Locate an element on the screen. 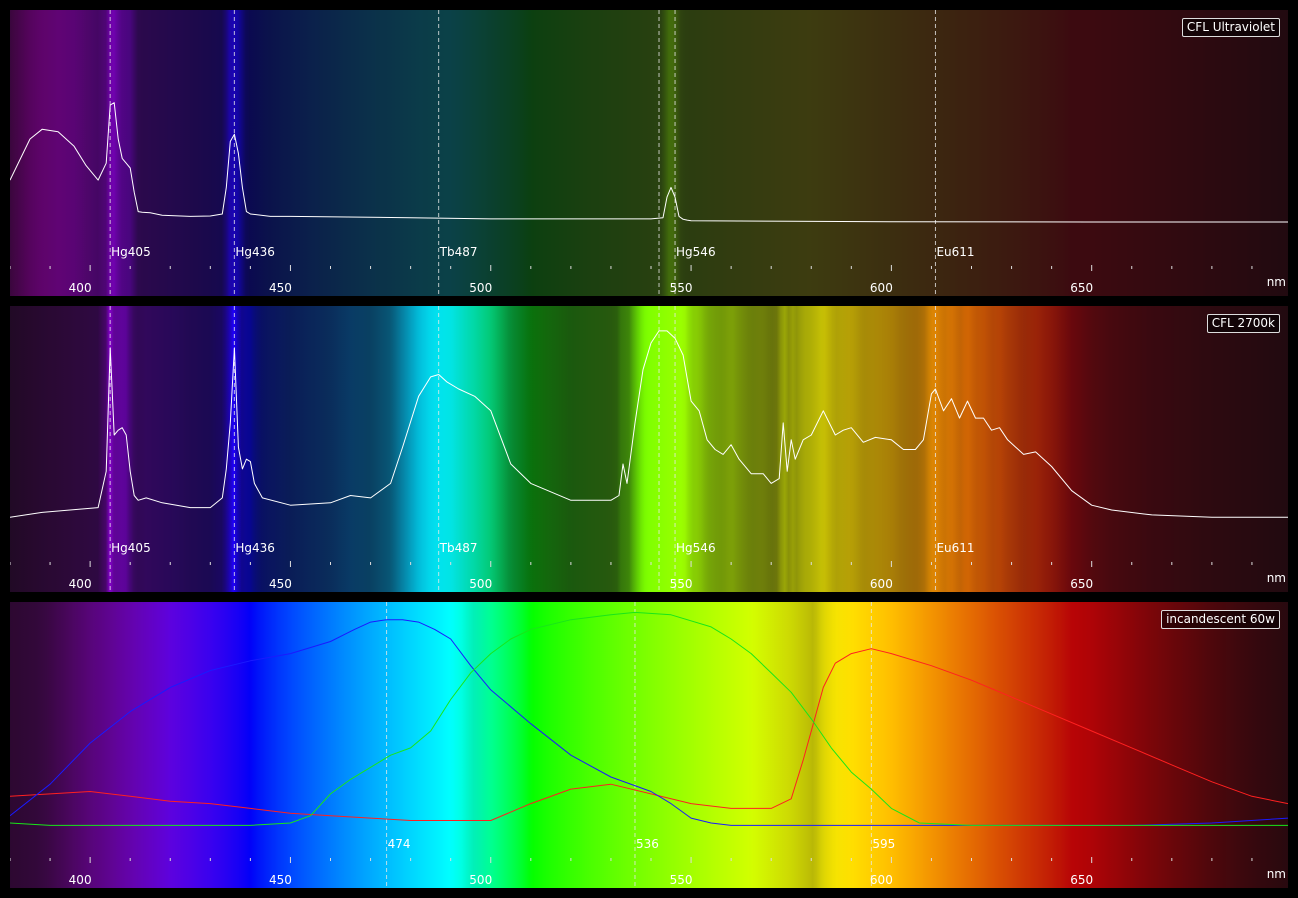 Image resolution: width=1298 pixels, height=898 pixels. marker-label: 474 is located at coordinates (399, 844).